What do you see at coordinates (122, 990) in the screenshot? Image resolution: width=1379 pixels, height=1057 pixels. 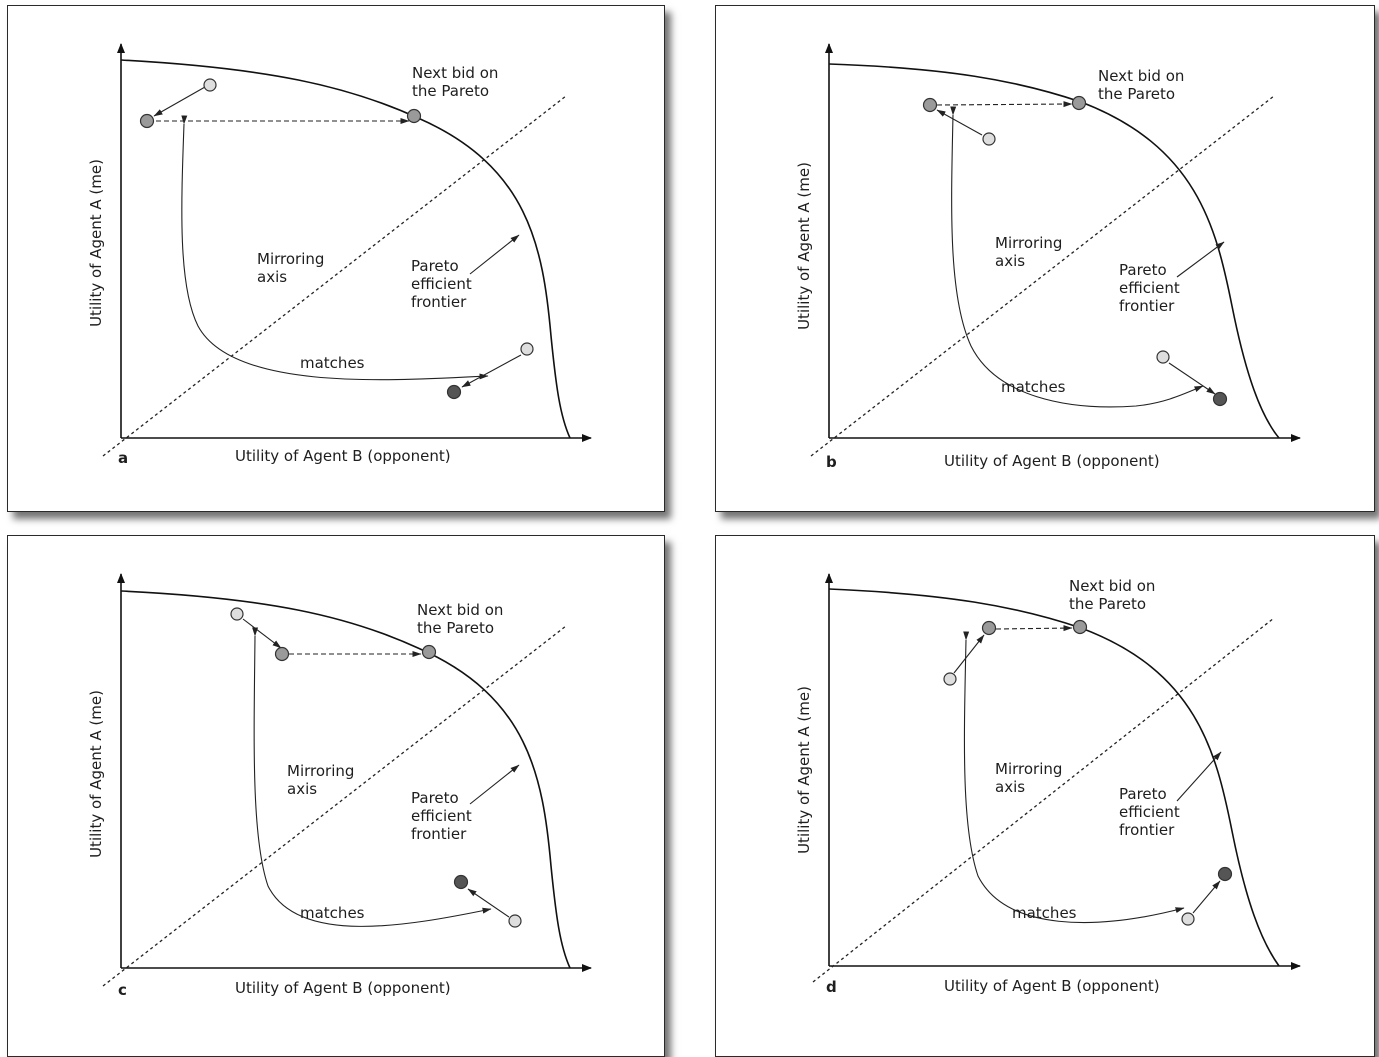 I see `panel-letter: c` at bounding box center [122, 990].